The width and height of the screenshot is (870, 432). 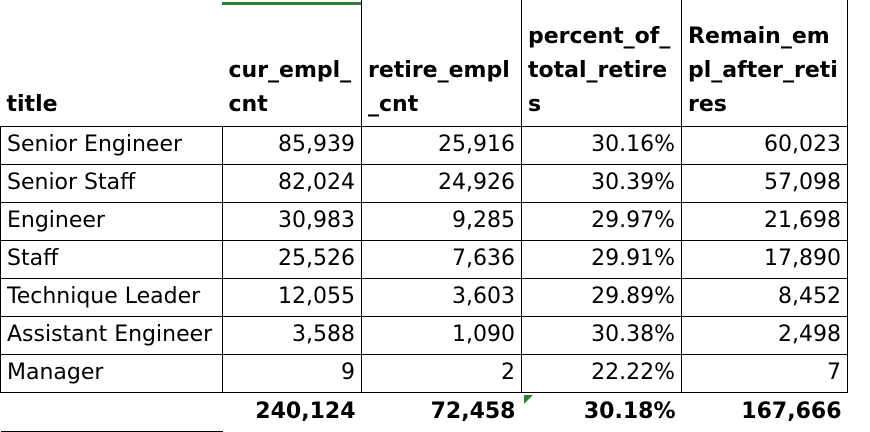 What do you see at coordinates (292, 297) in the screenshot?
I see `cell-cur-empl-cnt: 12,055` at bounding box center [292, 297].